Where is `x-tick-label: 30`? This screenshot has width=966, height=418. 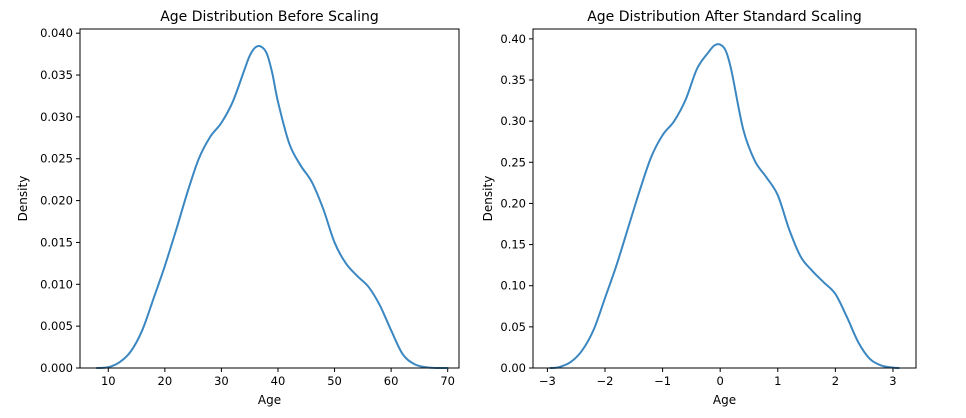
x-tick-label: 30 is located at coordinates (221, 381).